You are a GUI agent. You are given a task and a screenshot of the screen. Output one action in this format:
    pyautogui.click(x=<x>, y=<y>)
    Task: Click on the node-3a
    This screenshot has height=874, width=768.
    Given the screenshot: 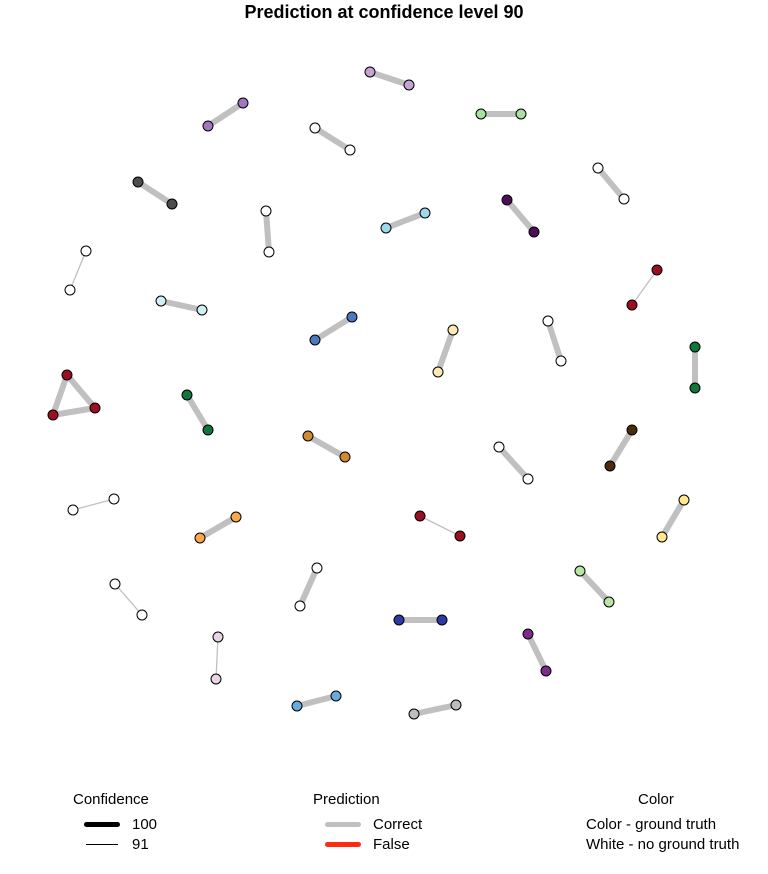 What is the action you would take?
    pyautogui.click(x=315, y=128)
    